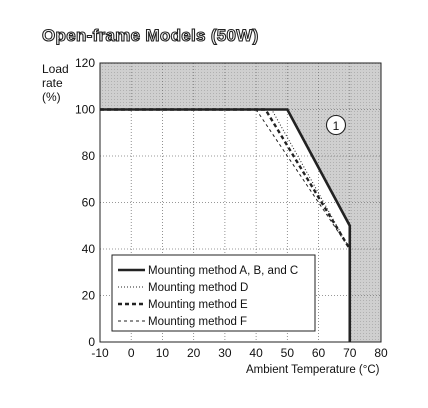  I want to click on legend-label-1: Mounting method A, B, and C, so click(223, 271).